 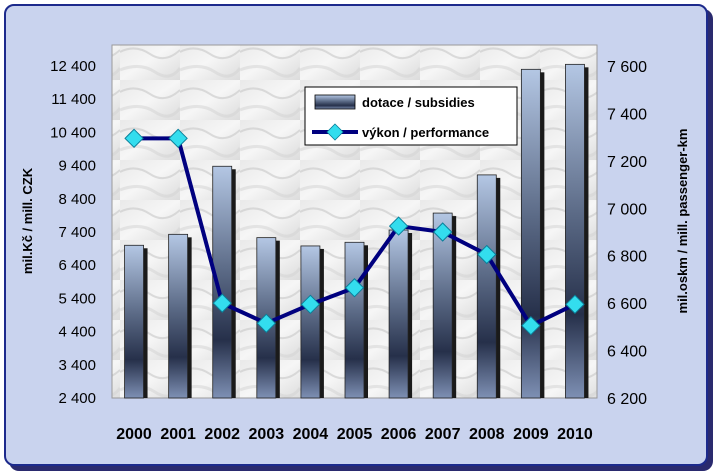 I want to click on y-axis-title: mil.Kč / mill. CZK, so click(x=27, y=220).